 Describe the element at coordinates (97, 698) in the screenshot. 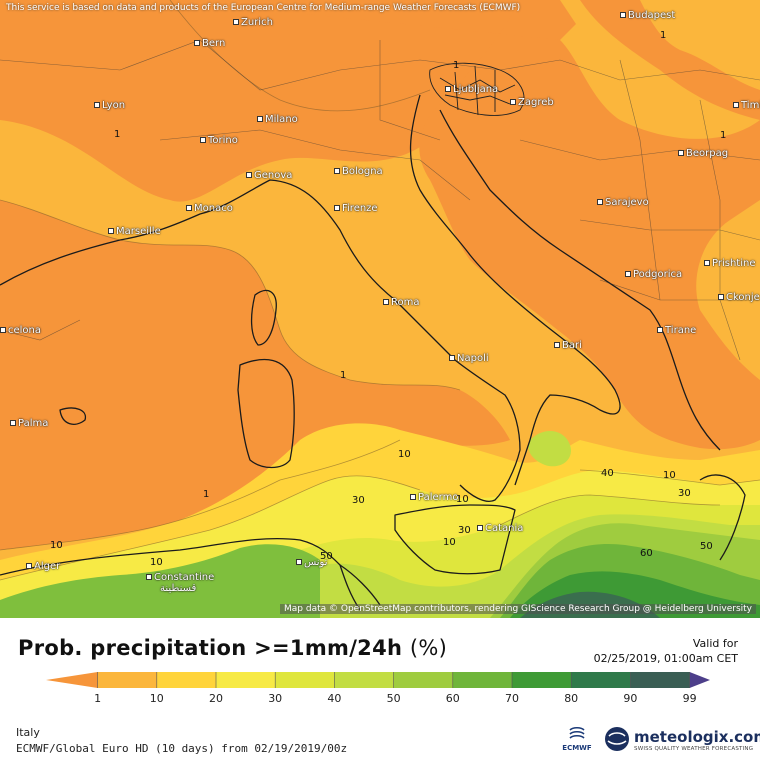

I see `legend-tick-label: 1` at that location.